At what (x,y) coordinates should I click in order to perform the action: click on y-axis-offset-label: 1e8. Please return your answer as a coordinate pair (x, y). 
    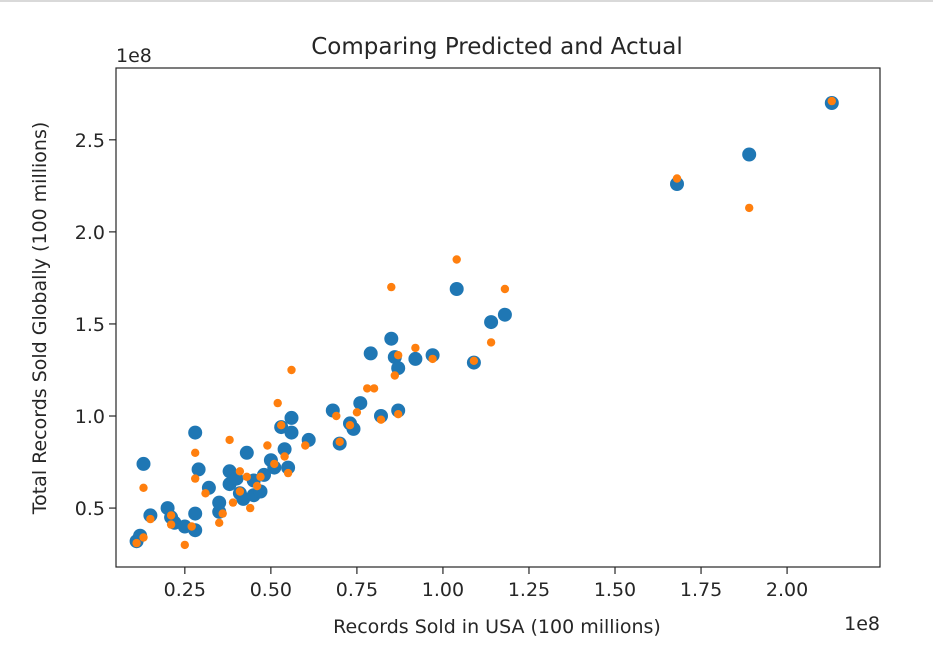
    Looking at the image, I should click on (134, 56).